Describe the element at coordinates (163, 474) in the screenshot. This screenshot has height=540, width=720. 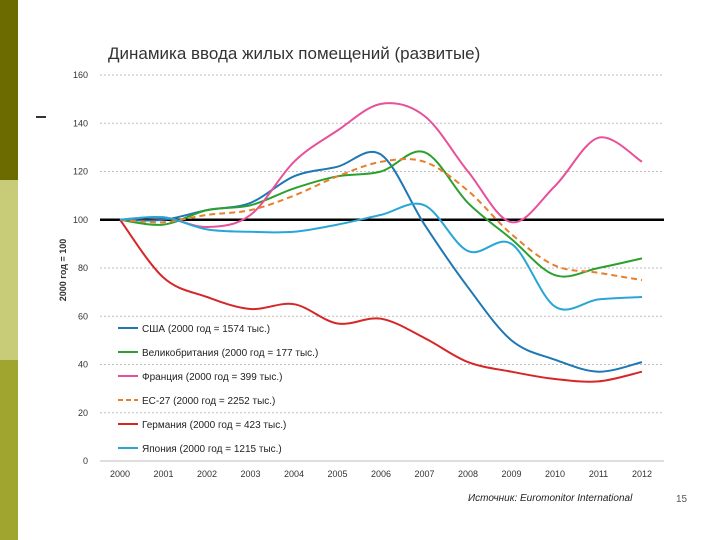
I see `x-tick-label: 2001` at that location.